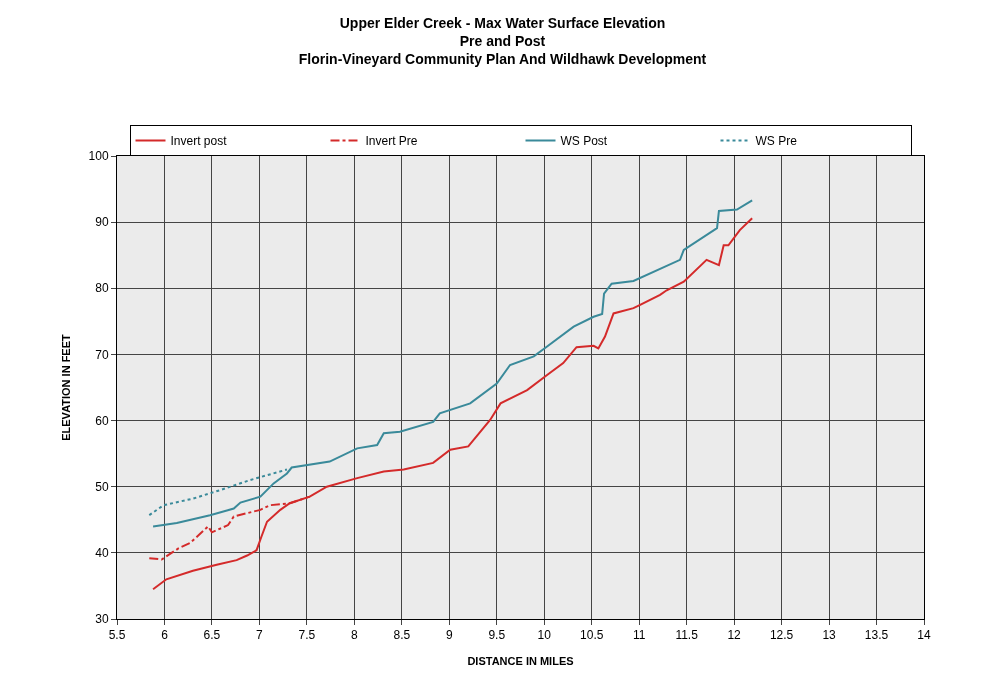  I want to click on x-axis-title: DISTANCE IN MILES, so click(520, 660).